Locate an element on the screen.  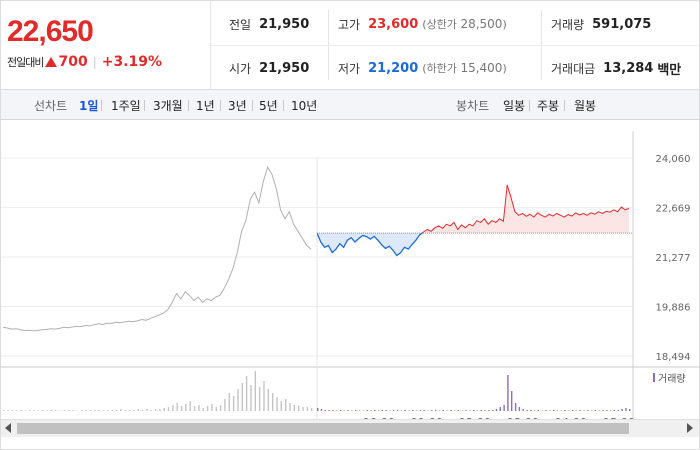
upper-limit-label: 상한가 is located at coordinates (441, 24).